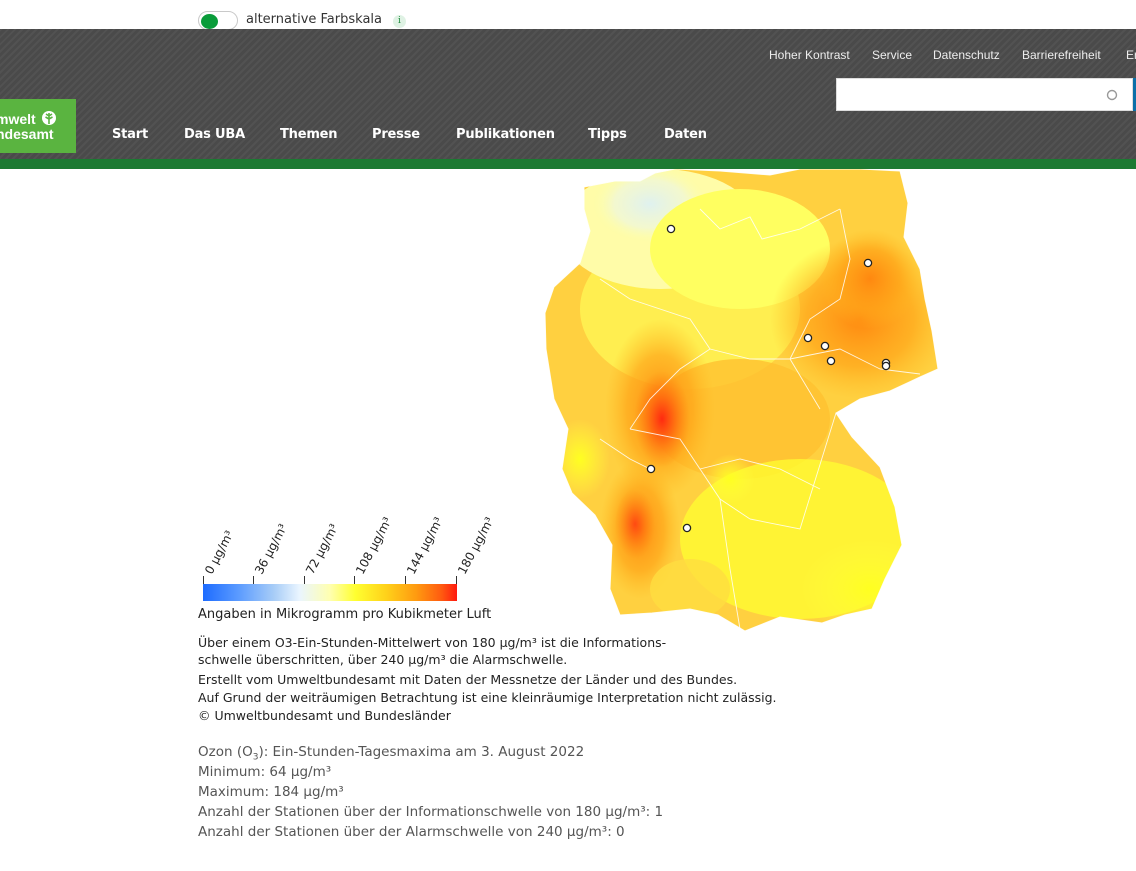  What do you see at coordinates (607, 134) in the screenshot?
I see `nav-tipps: Tipps` at bounding box center [607, 134].